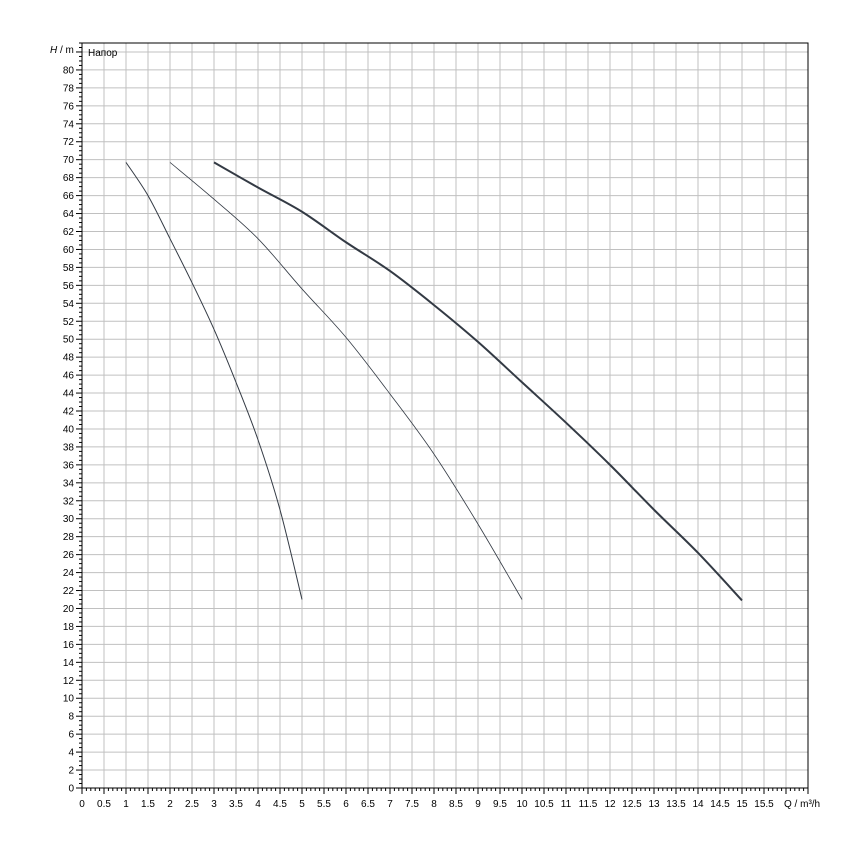 The height and width of the screenshot is (855, 850). Describe the element at coordinates (324, 804) in the screenshot. I see `x-tick-label: 5.5` at that location.